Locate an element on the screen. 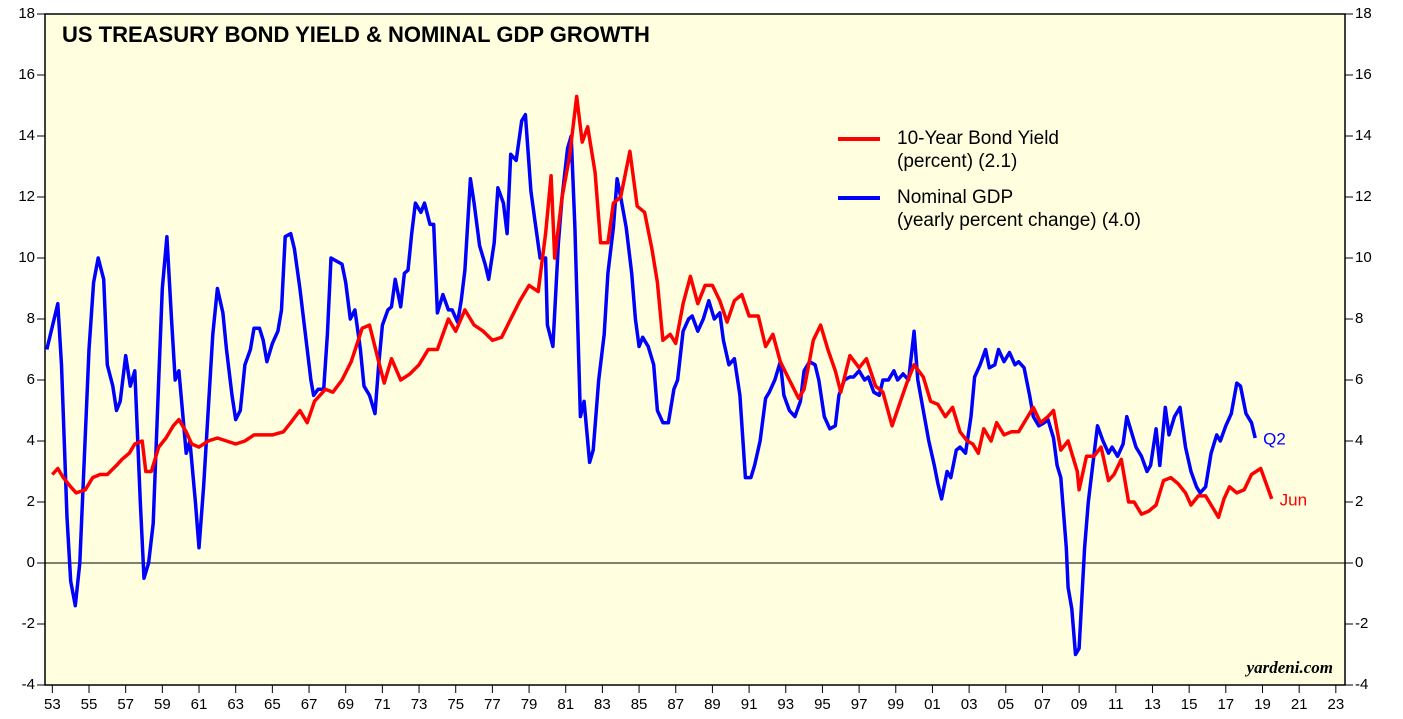 Image resolution: width=1403 pixels, height=719 pixels. x-tick-label: 03 is located at coordinates (969, 704).